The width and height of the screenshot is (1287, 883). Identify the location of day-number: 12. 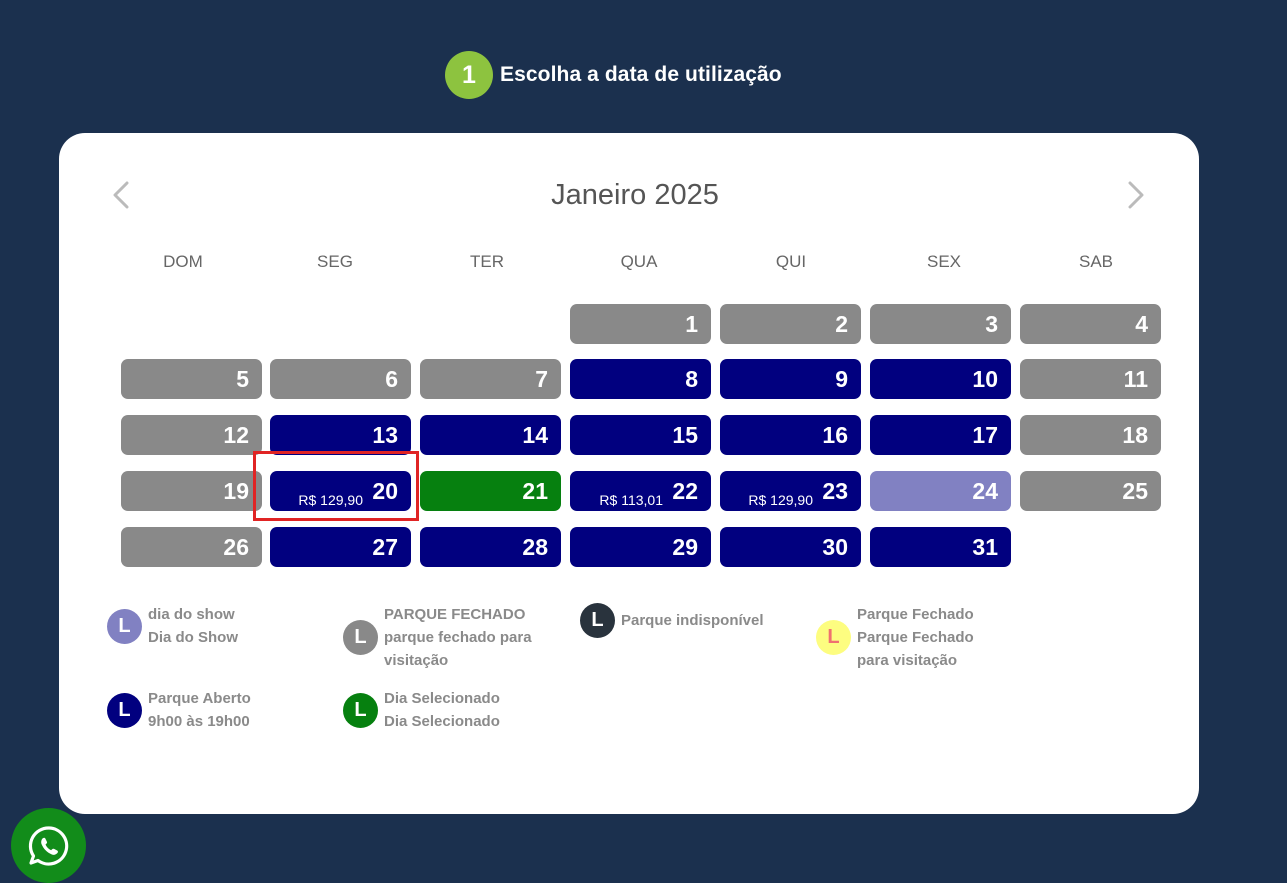
(236, 435).